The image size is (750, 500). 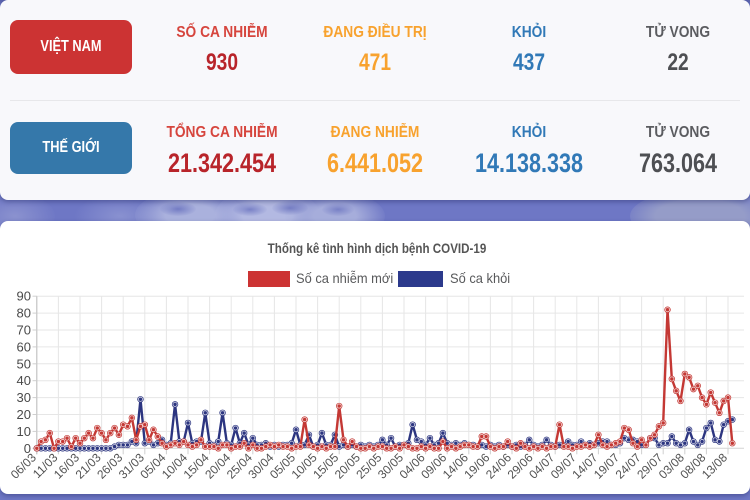 I want to click on svg-text: 20, so click(x=24, y=414).